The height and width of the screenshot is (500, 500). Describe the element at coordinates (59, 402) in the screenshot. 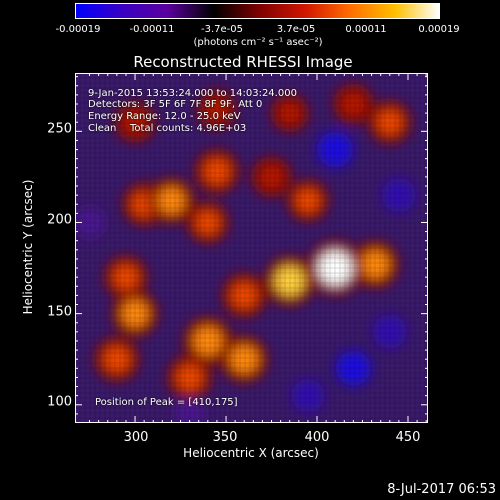

I see `y-tick-label: 100` at that location.